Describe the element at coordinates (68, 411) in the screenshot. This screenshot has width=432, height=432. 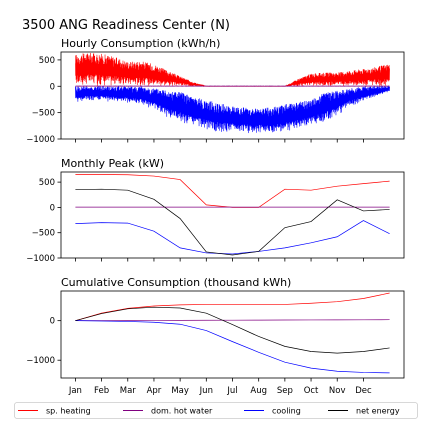
I see `legend-label: sp. heating` at that location.